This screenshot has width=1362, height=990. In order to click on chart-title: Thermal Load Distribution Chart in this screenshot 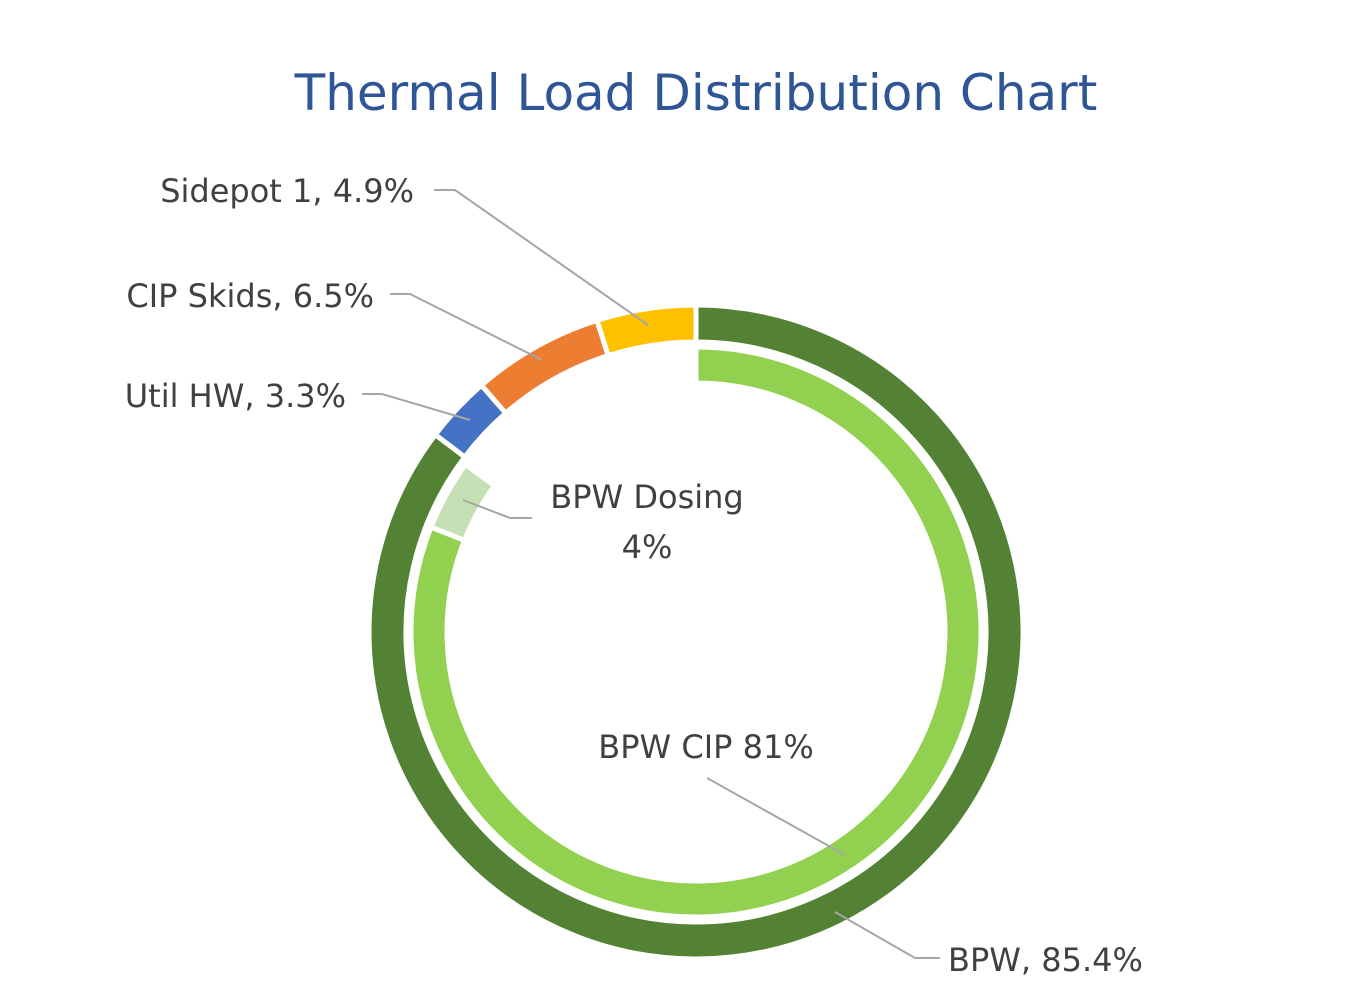, I will do `click(696, 93)`.